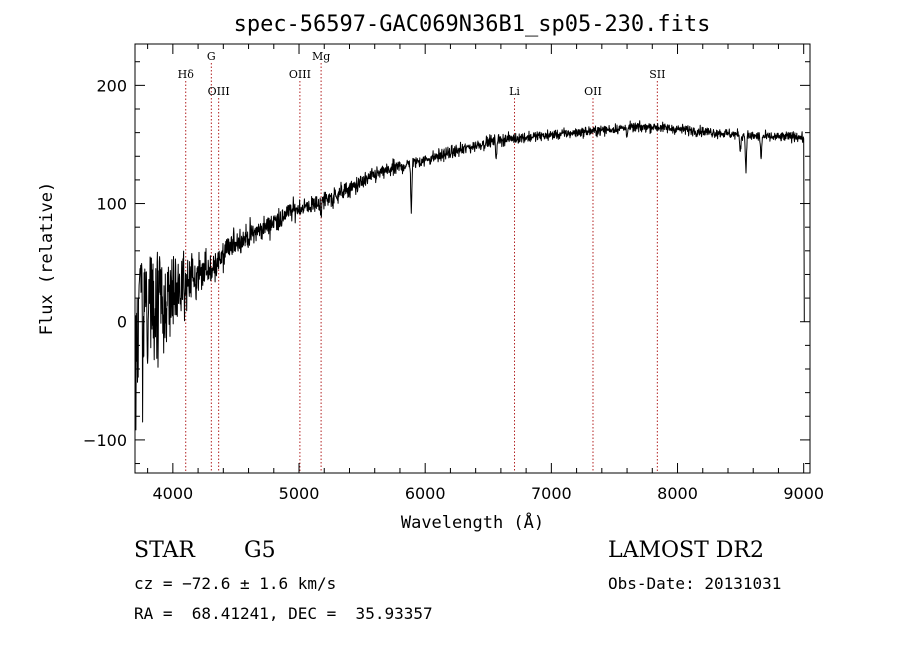  I want to click on x-tick-label: 4000, so click(172, 493).